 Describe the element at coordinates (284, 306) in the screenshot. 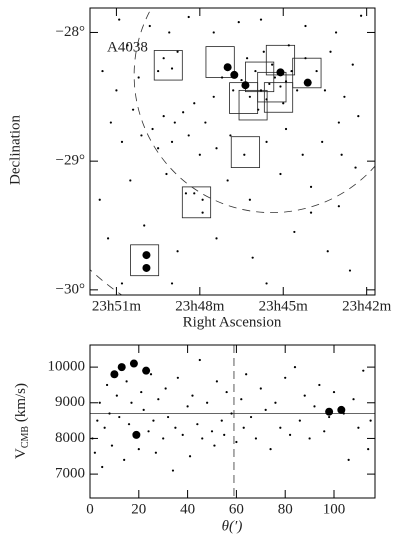

I see `x-tick-label: 23h45m` at that location.